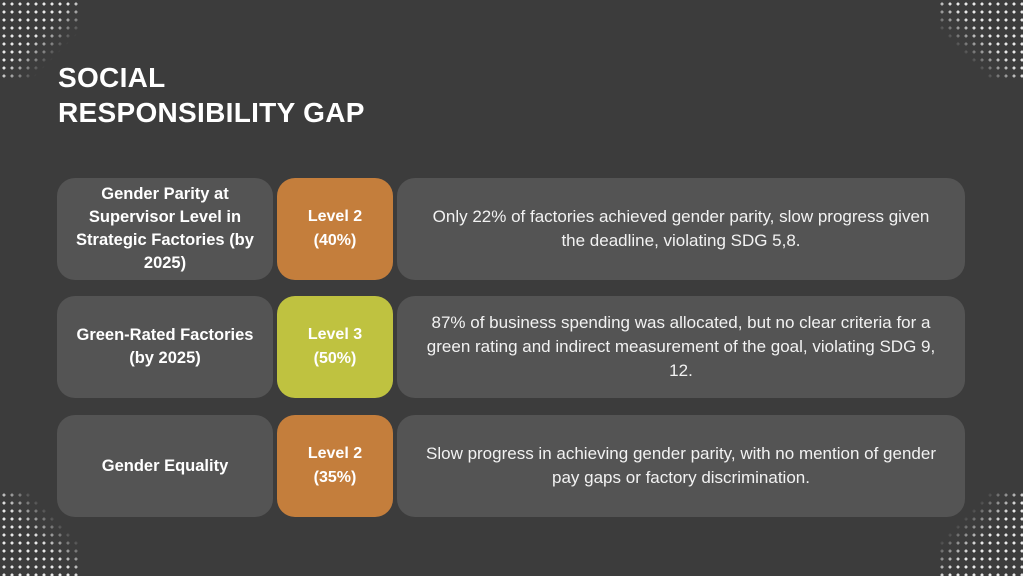  Describe the element at coordinates (335, 240) in the screenshot. I see `level-percent: (40%)` at that location.